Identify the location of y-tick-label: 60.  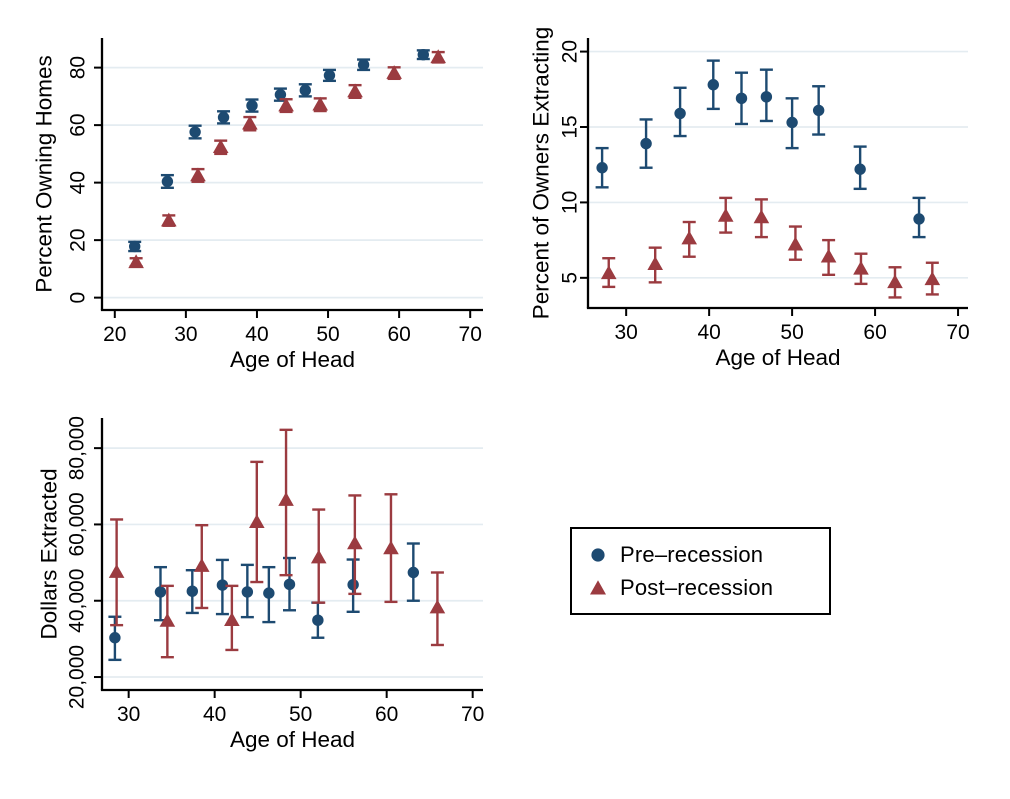
(78, 124).